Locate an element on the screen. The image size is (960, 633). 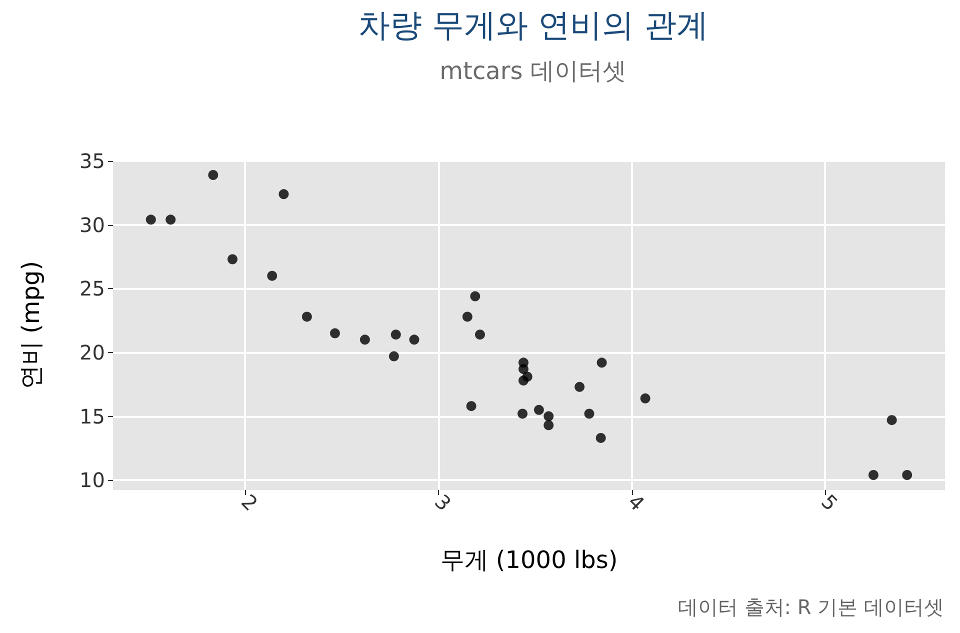
y-tick-label: 15 is located at coordinates (92, 416).